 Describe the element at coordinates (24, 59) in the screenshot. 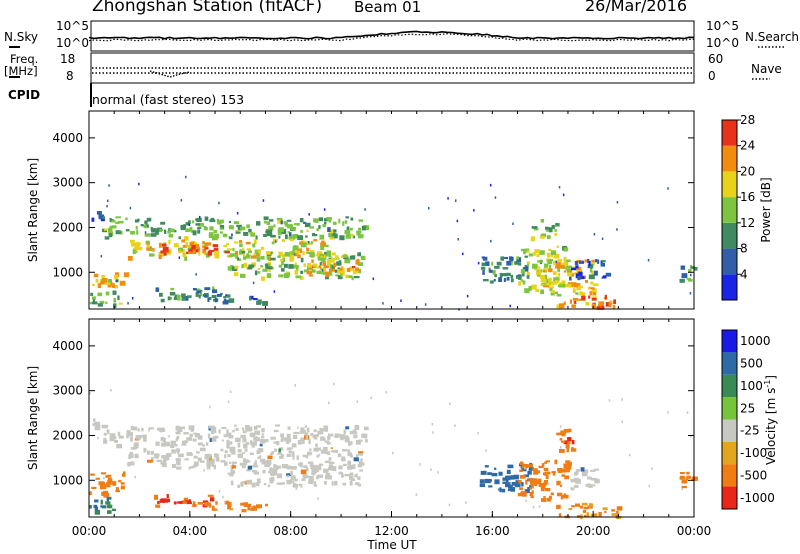

I see `freq-label: Freq.` at that location.